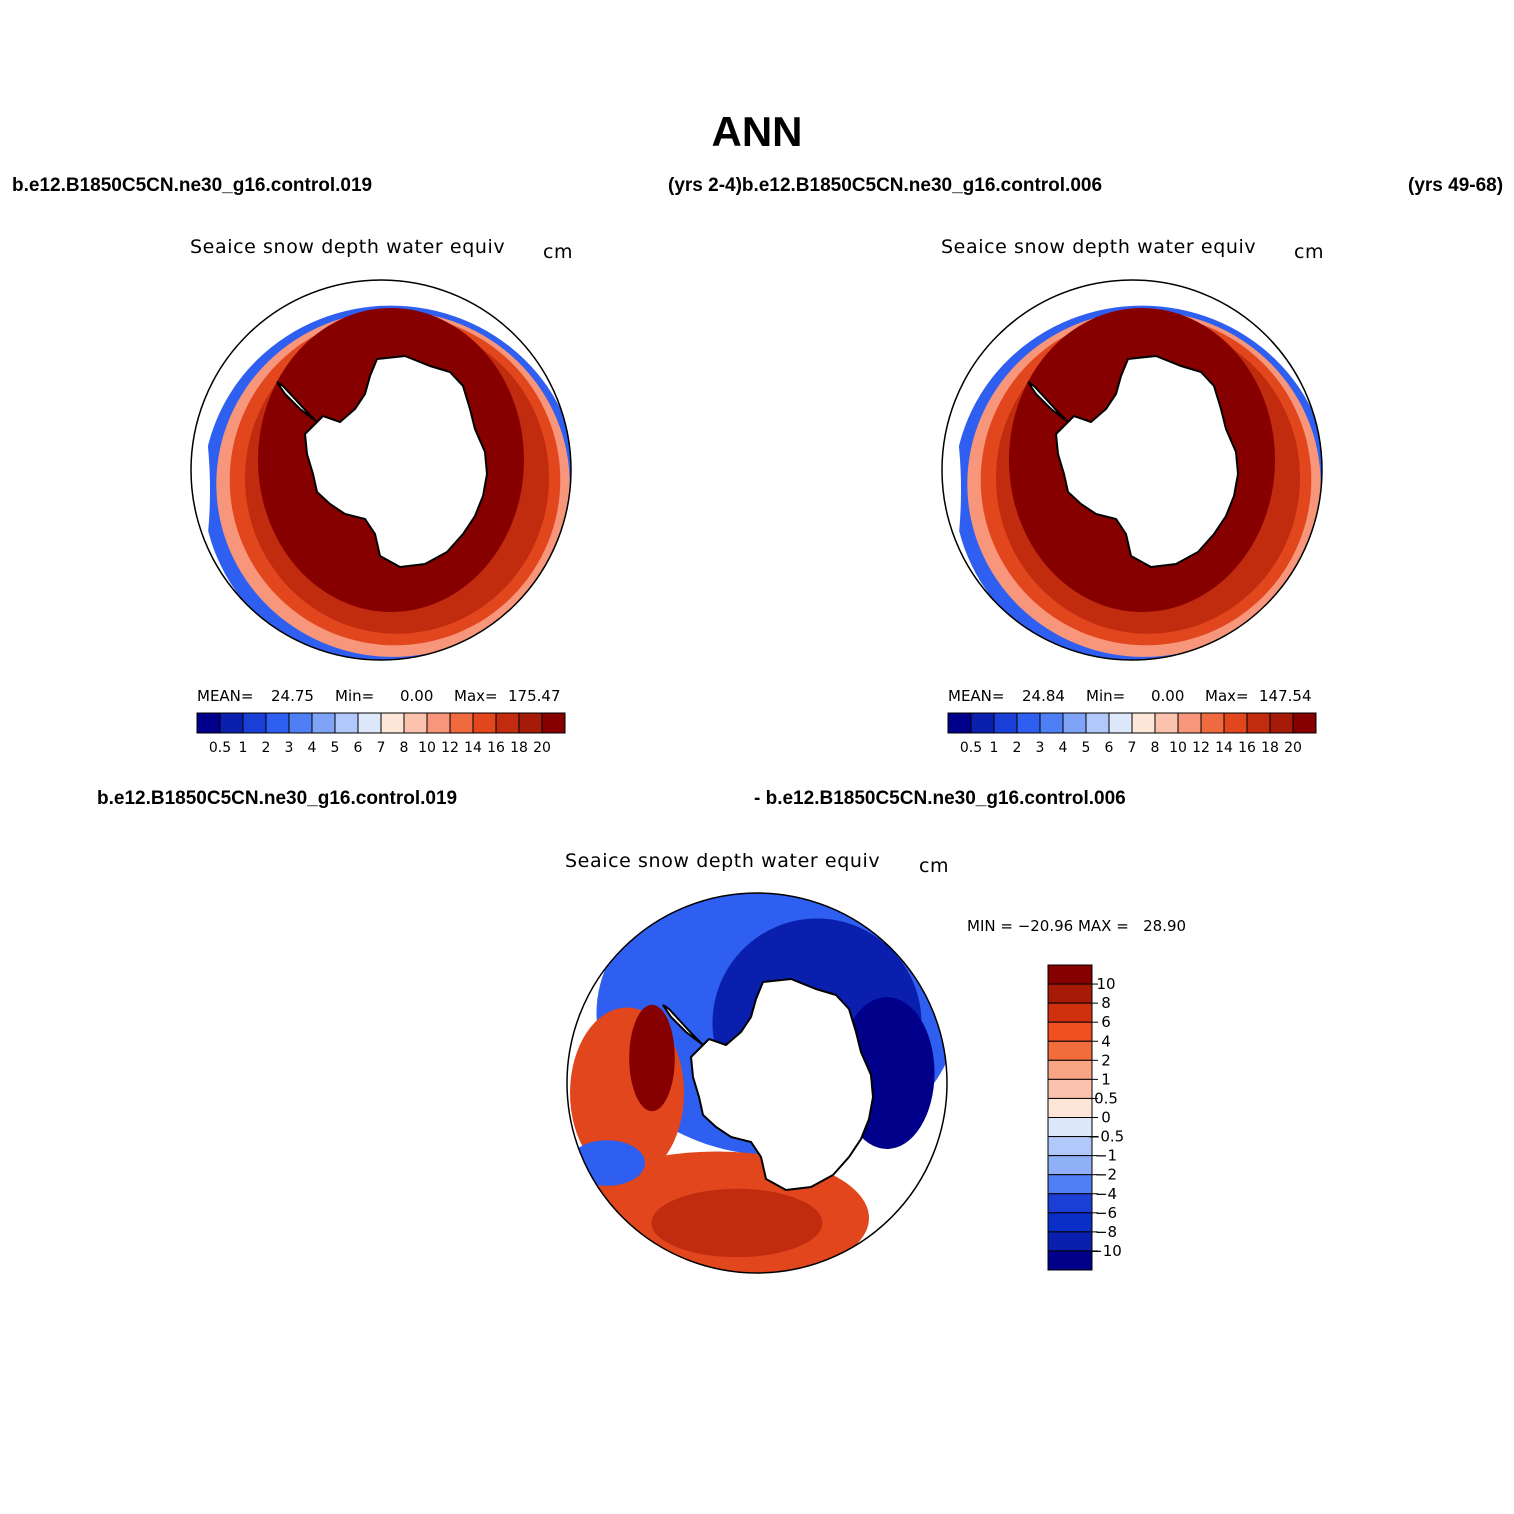  Describe the element at coordinates (1017, 748) in the screenshot. I see `panel2-colorbar-tick-label: 2` at that location.